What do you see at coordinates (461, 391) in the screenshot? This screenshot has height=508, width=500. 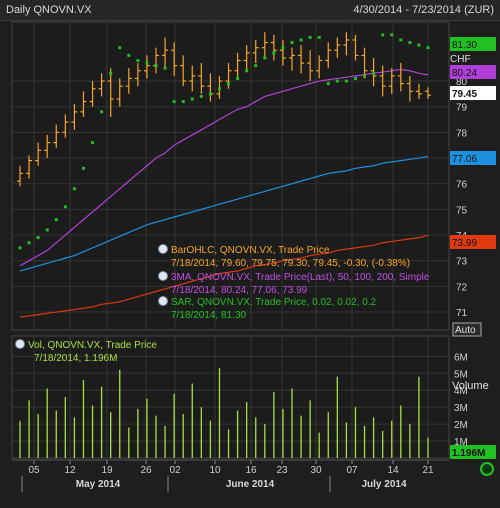 I see `volume-tick-label: 4M` at bounding box center [461, 391].